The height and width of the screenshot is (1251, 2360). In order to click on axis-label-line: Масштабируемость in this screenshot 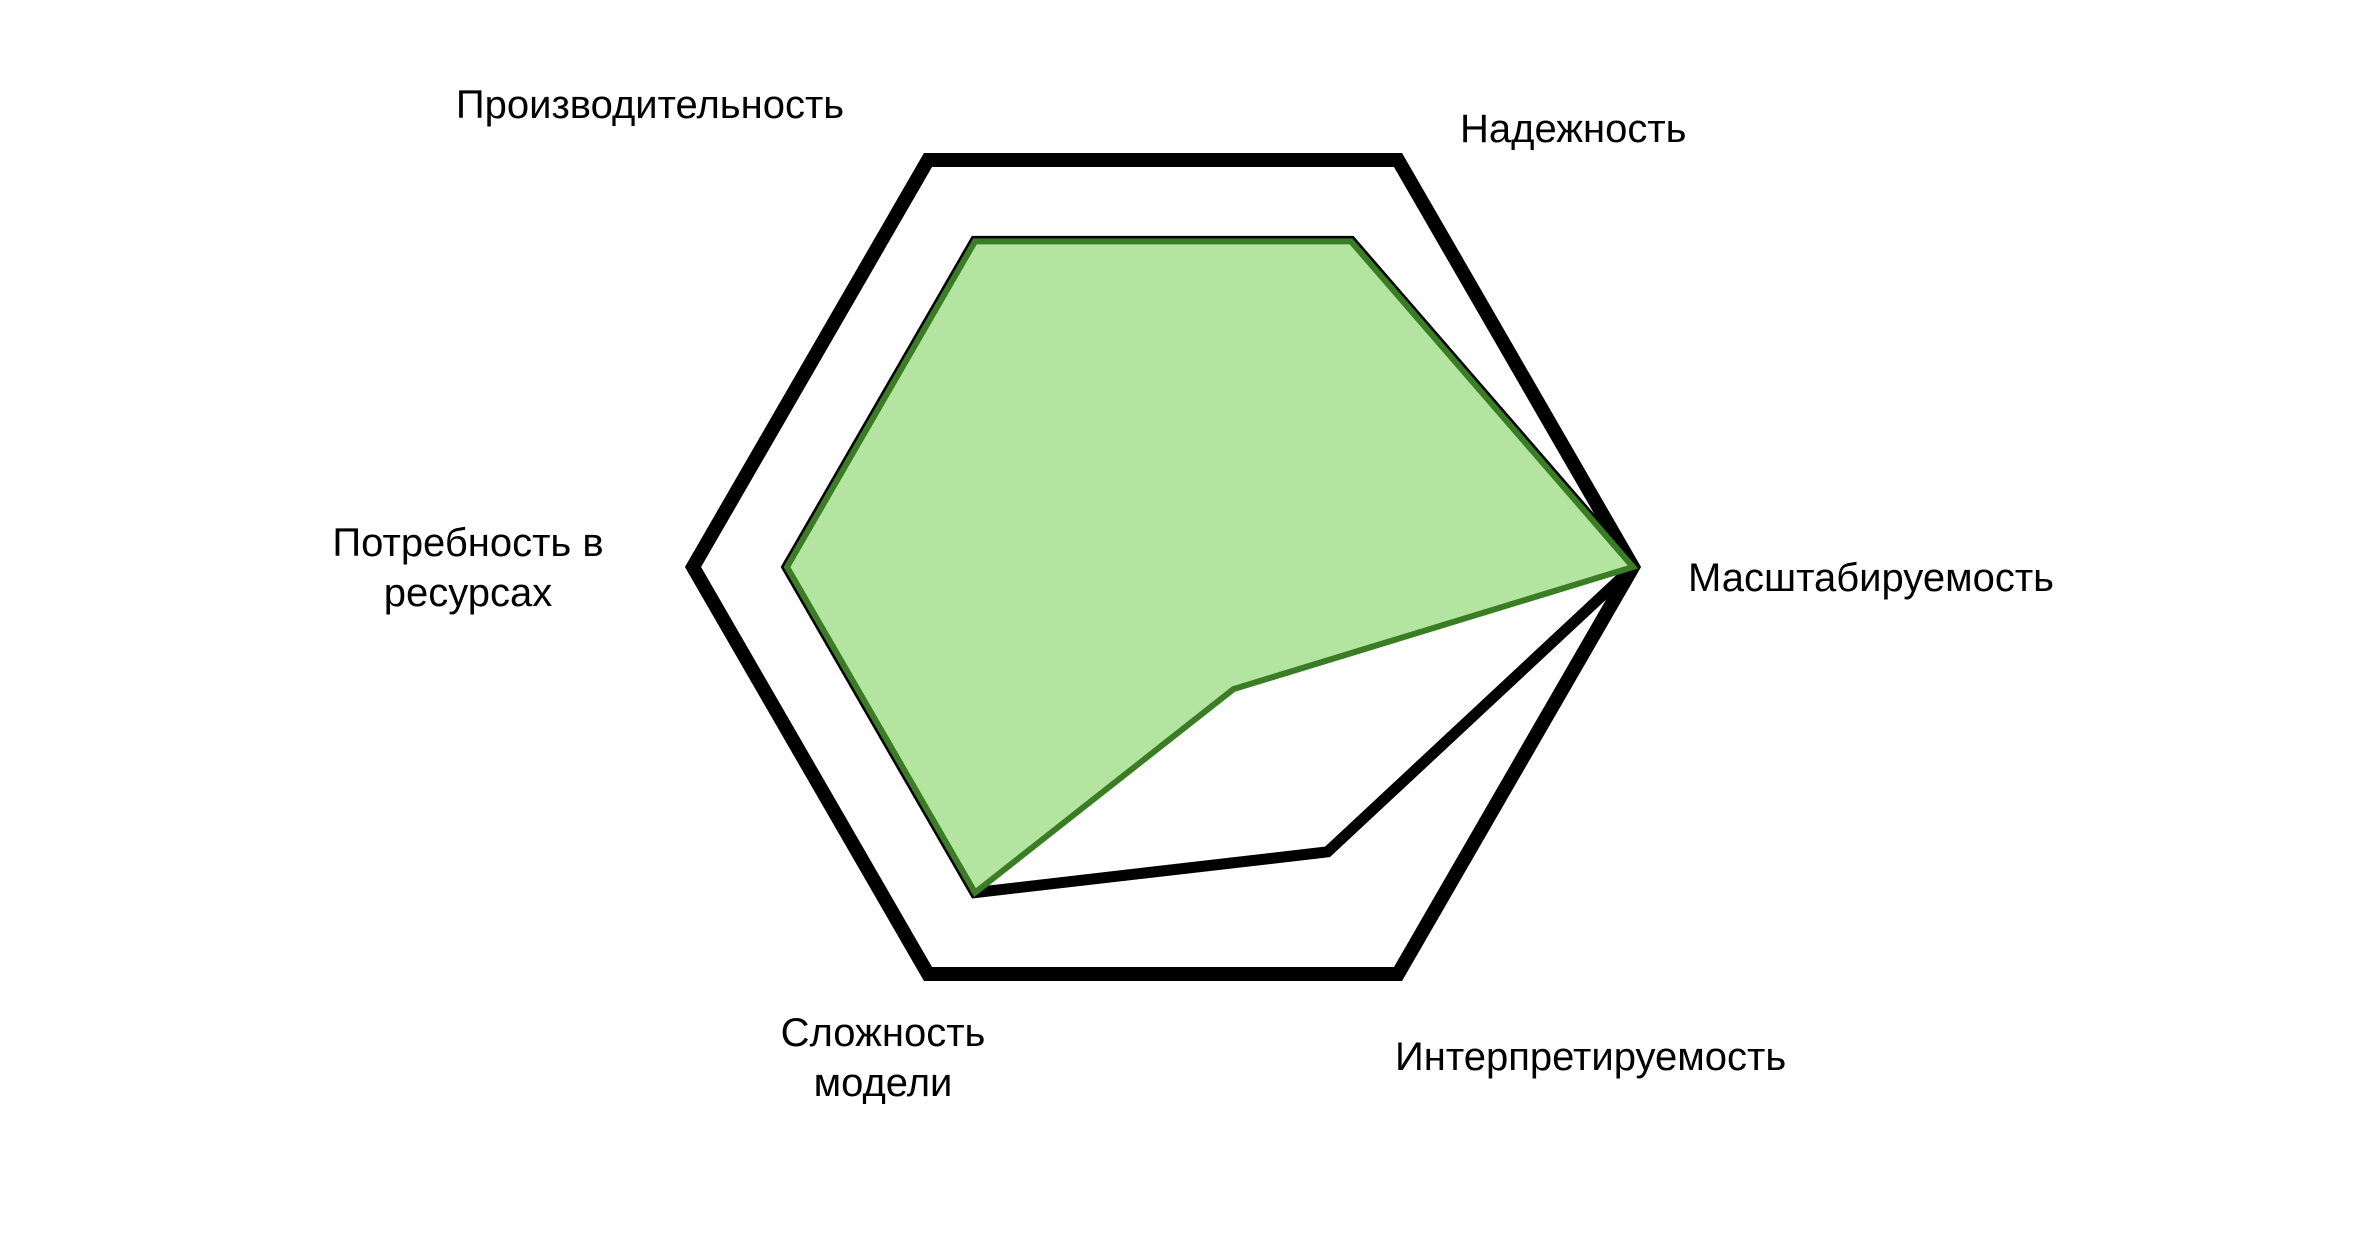, I will do `click(1871, 578)`.